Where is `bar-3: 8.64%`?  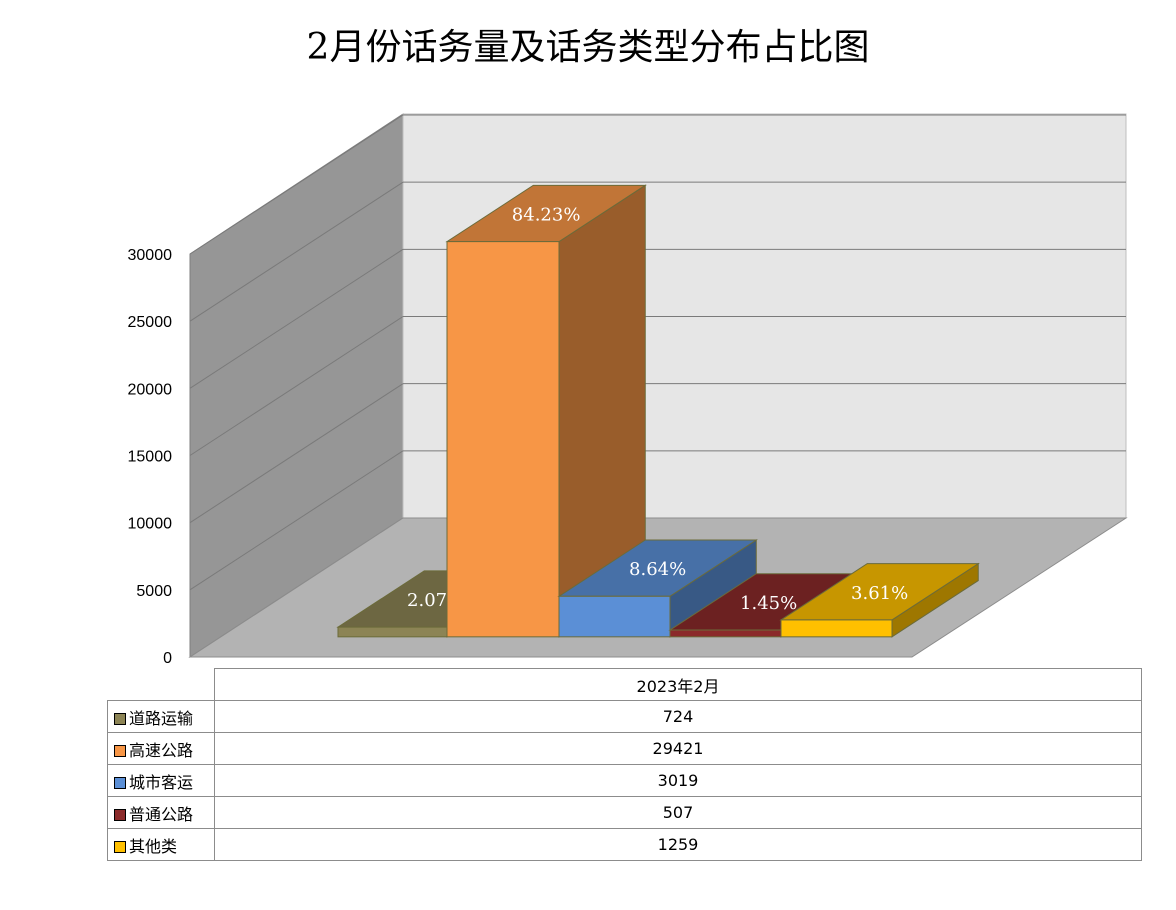 bar-3: 8.64% is located at coordinates (657, 588).